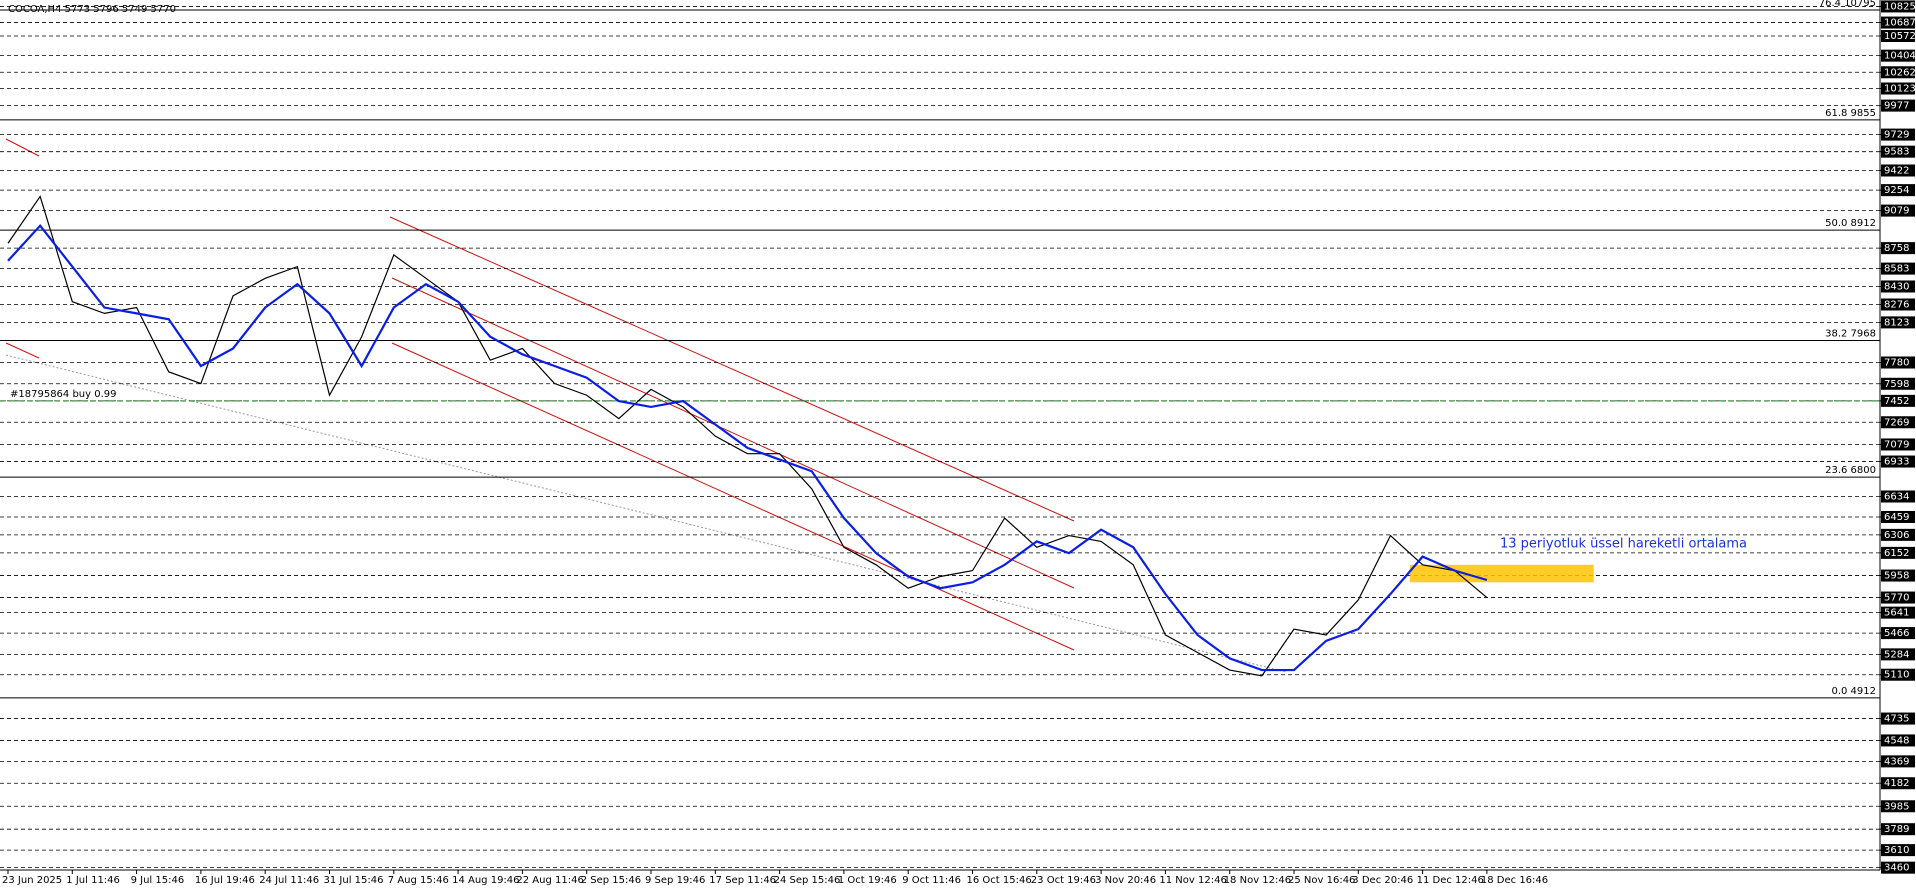 Image resolution: width=1916 pixels, height=888 pixels. I want to click on fibo-label: 76.4 10795, so click(1847, 4).